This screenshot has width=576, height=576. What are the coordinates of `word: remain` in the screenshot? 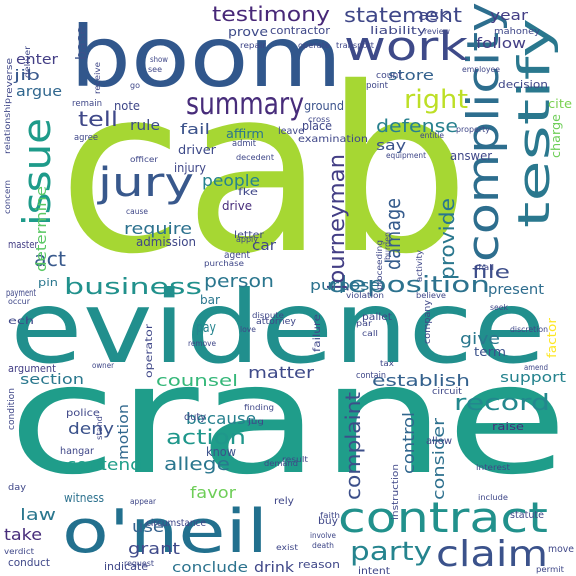 It's located at (87, 104).